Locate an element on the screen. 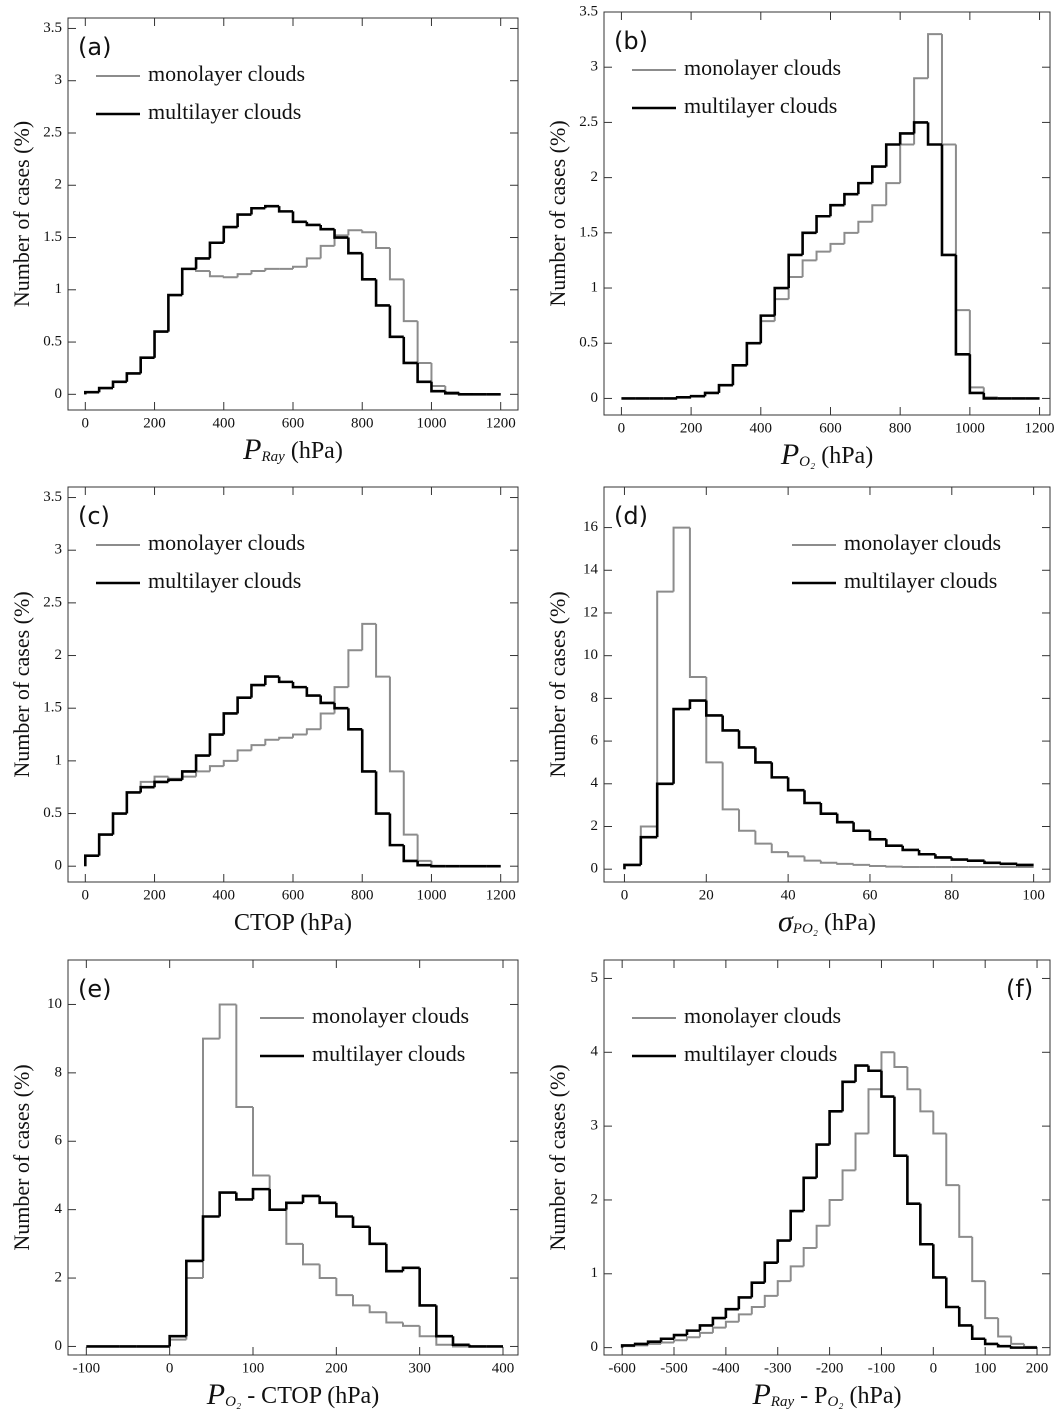 This screenshot has width=1057, height=1417. x-tick-label: 200 is located at coordinates (154, 423).